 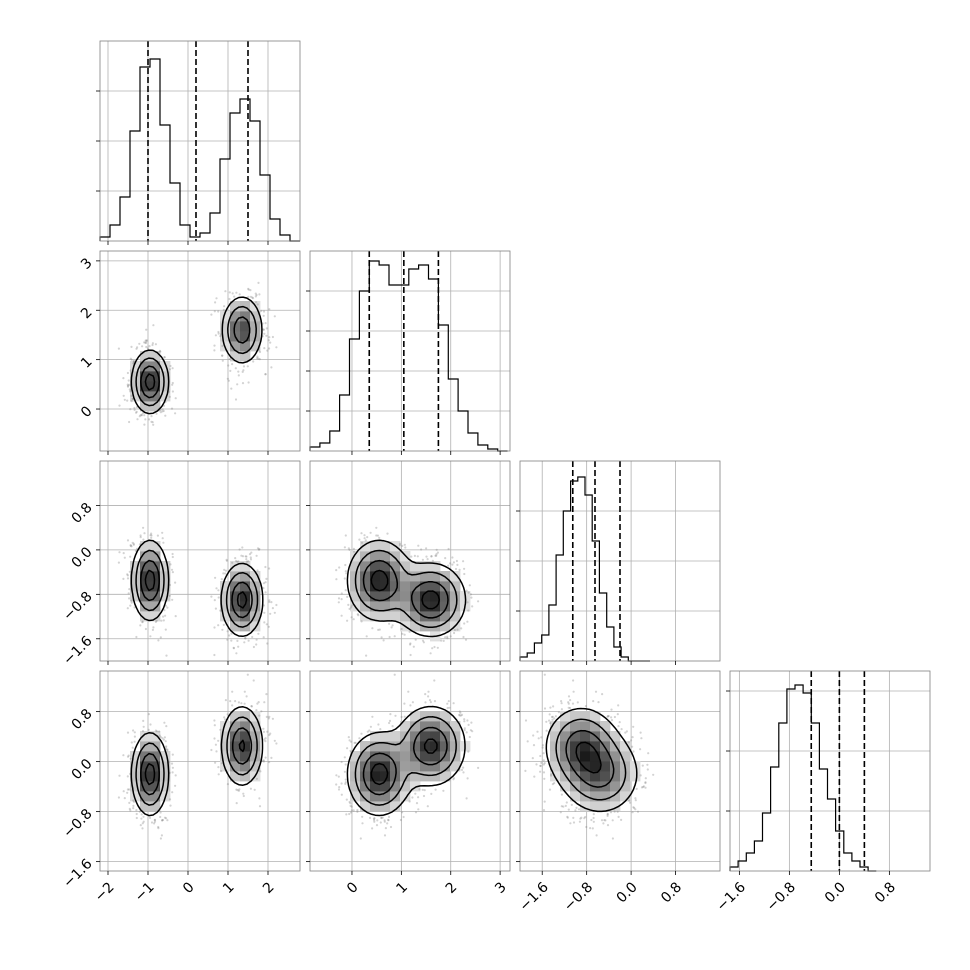 I want to click on x-tick-label: 1, so click(x=229, y=888).